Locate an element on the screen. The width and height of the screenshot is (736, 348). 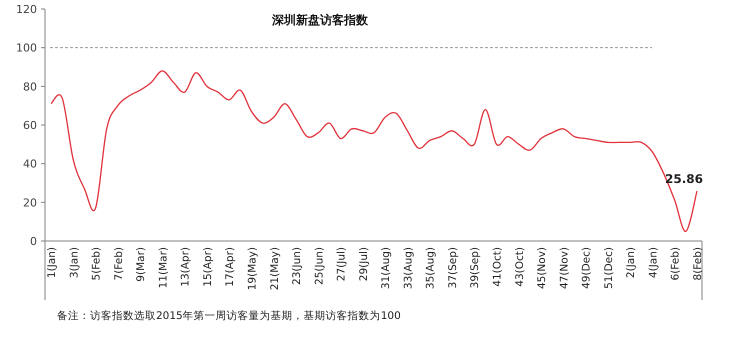
x-tick-label: 5(Feb) is located at coordinates (96, 263).